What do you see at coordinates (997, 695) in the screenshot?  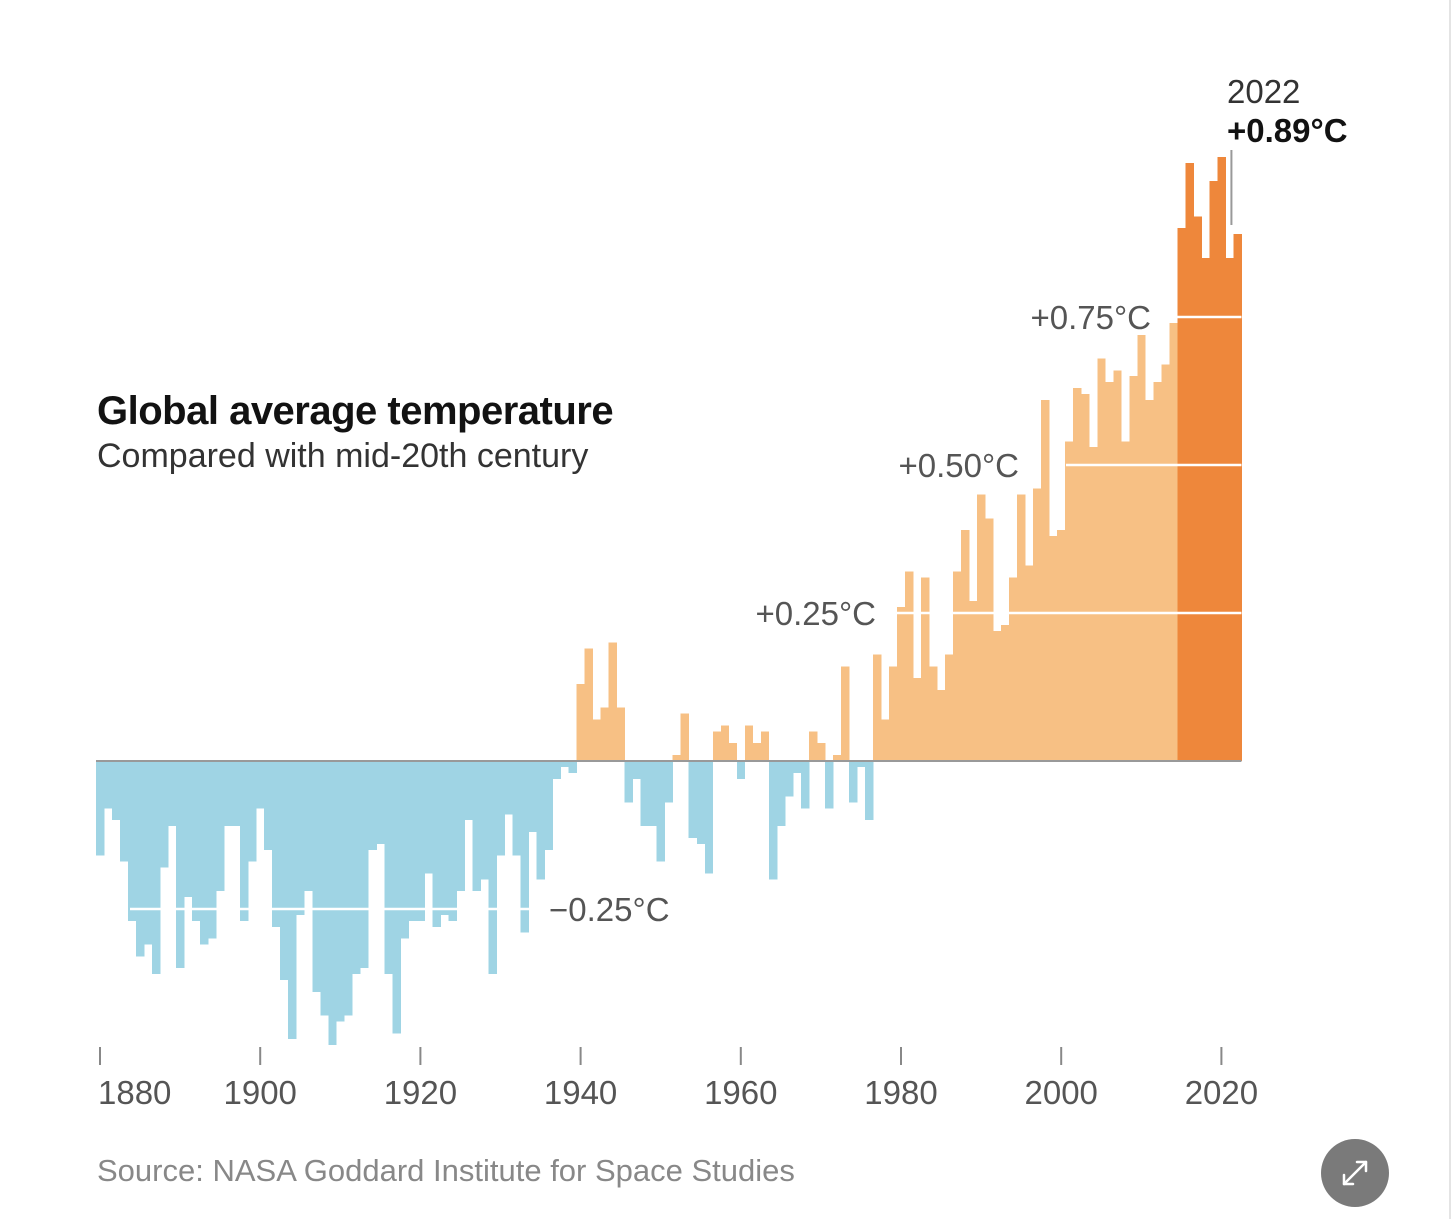 I see `bar-1992` at bounding box center [997, 695].